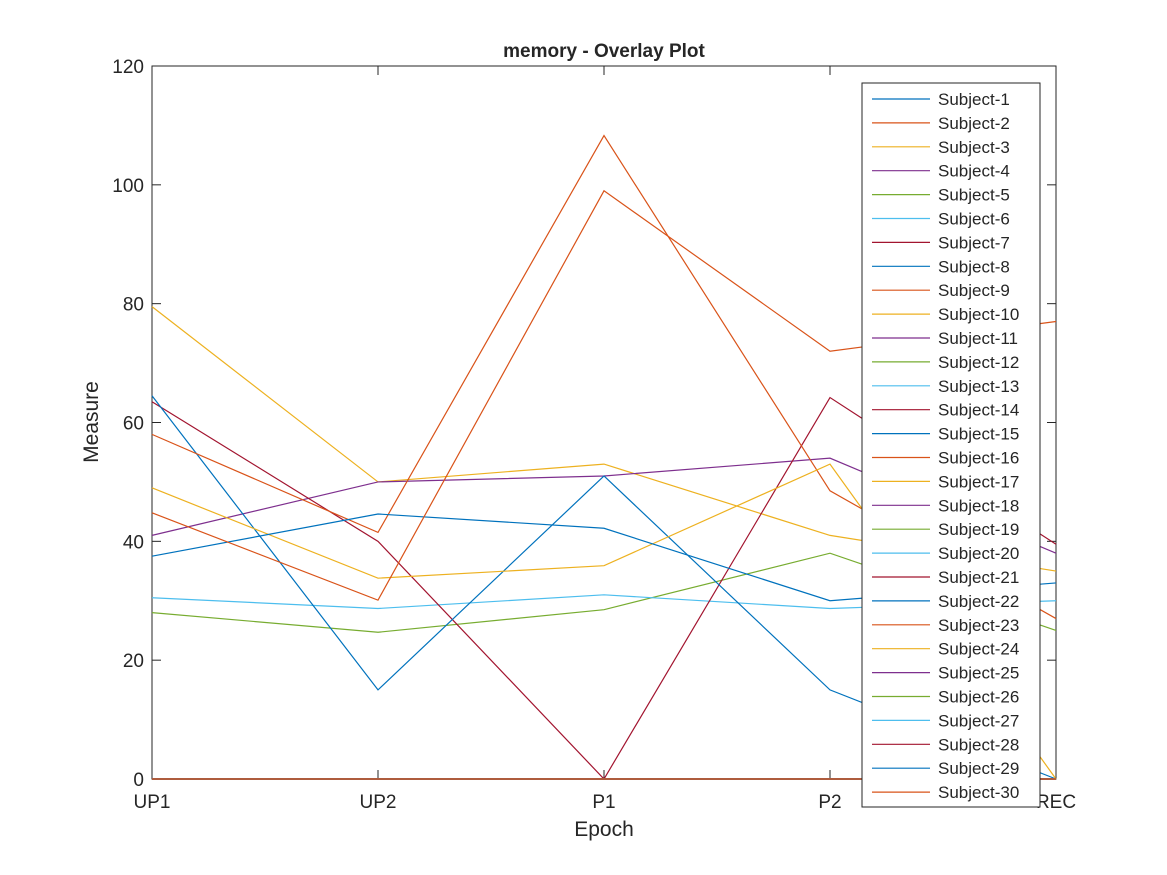  What do you see at coordinates (978, 410) in the screenshot?
I see `legend-label: Subject-14` at bounding box center [978, 410].